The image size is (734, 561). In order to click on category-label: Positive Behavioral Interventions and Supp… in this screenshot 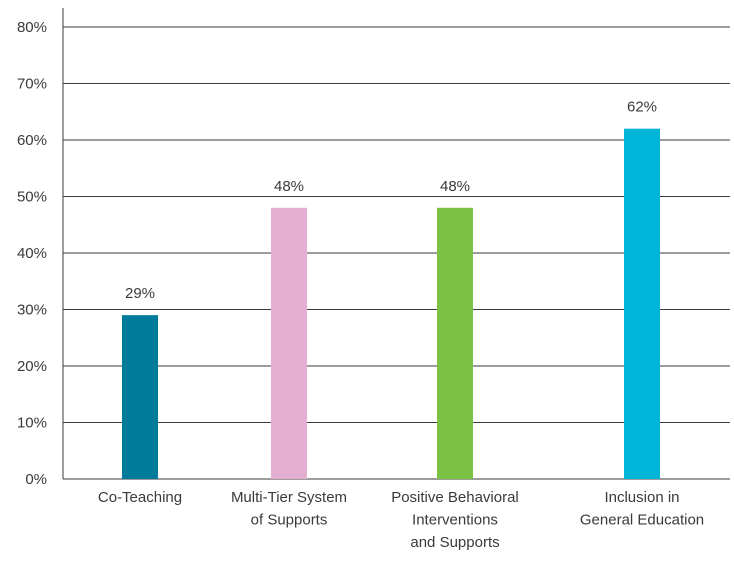, I will do `click(455, 520)`.